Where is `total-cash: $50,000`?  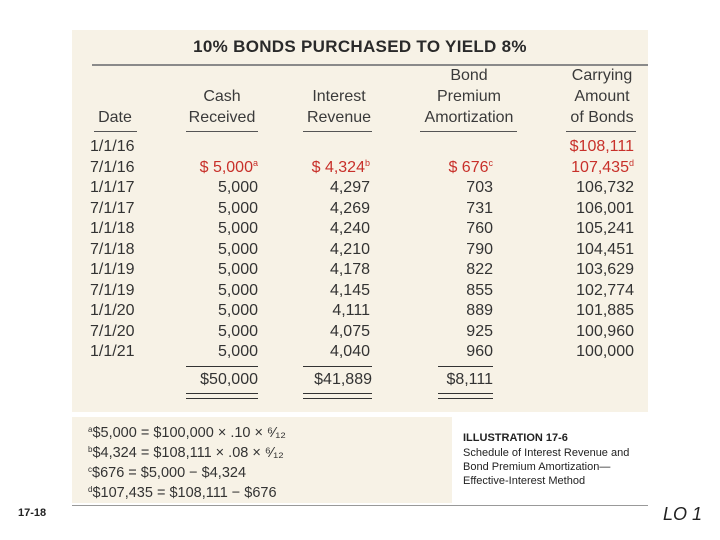 total-cash: $50,000 is located at coordinates (229, 379).